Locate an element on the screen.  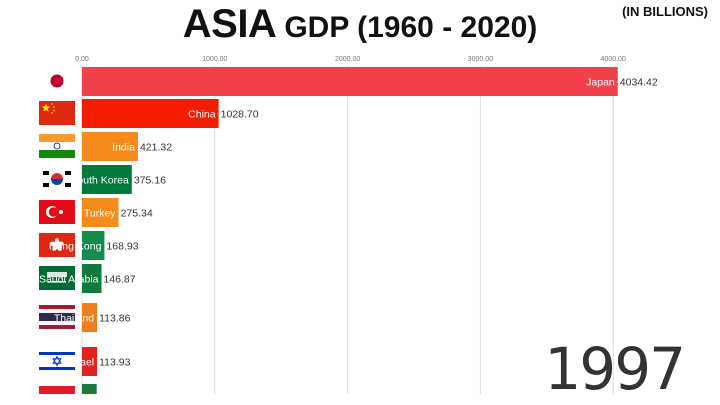
bar-row: India 421.32 is located at coordinates (105, 146).